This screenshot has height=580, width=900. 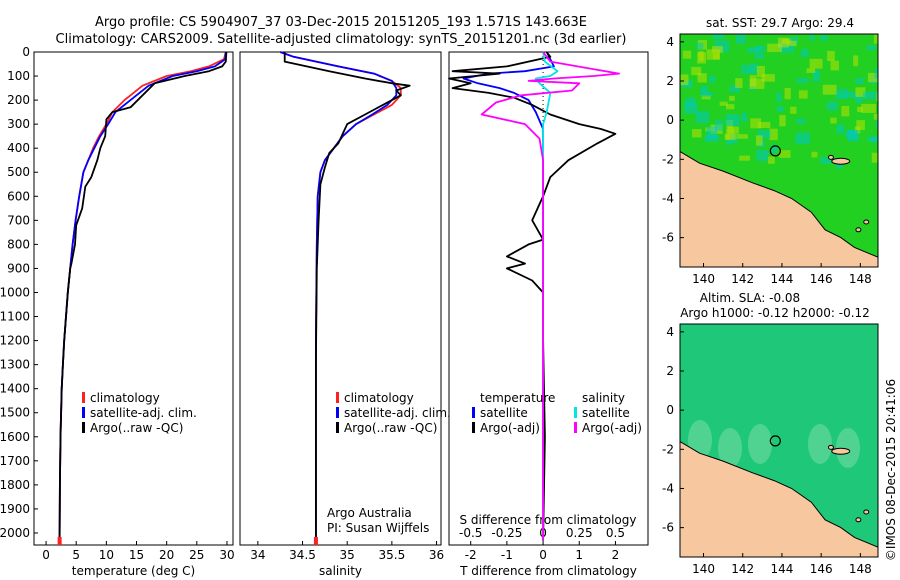 What do you see at coordinates (136, 555) in the screenshot?
I see `x-tick-label: 15` at bounding box center [136, 555].